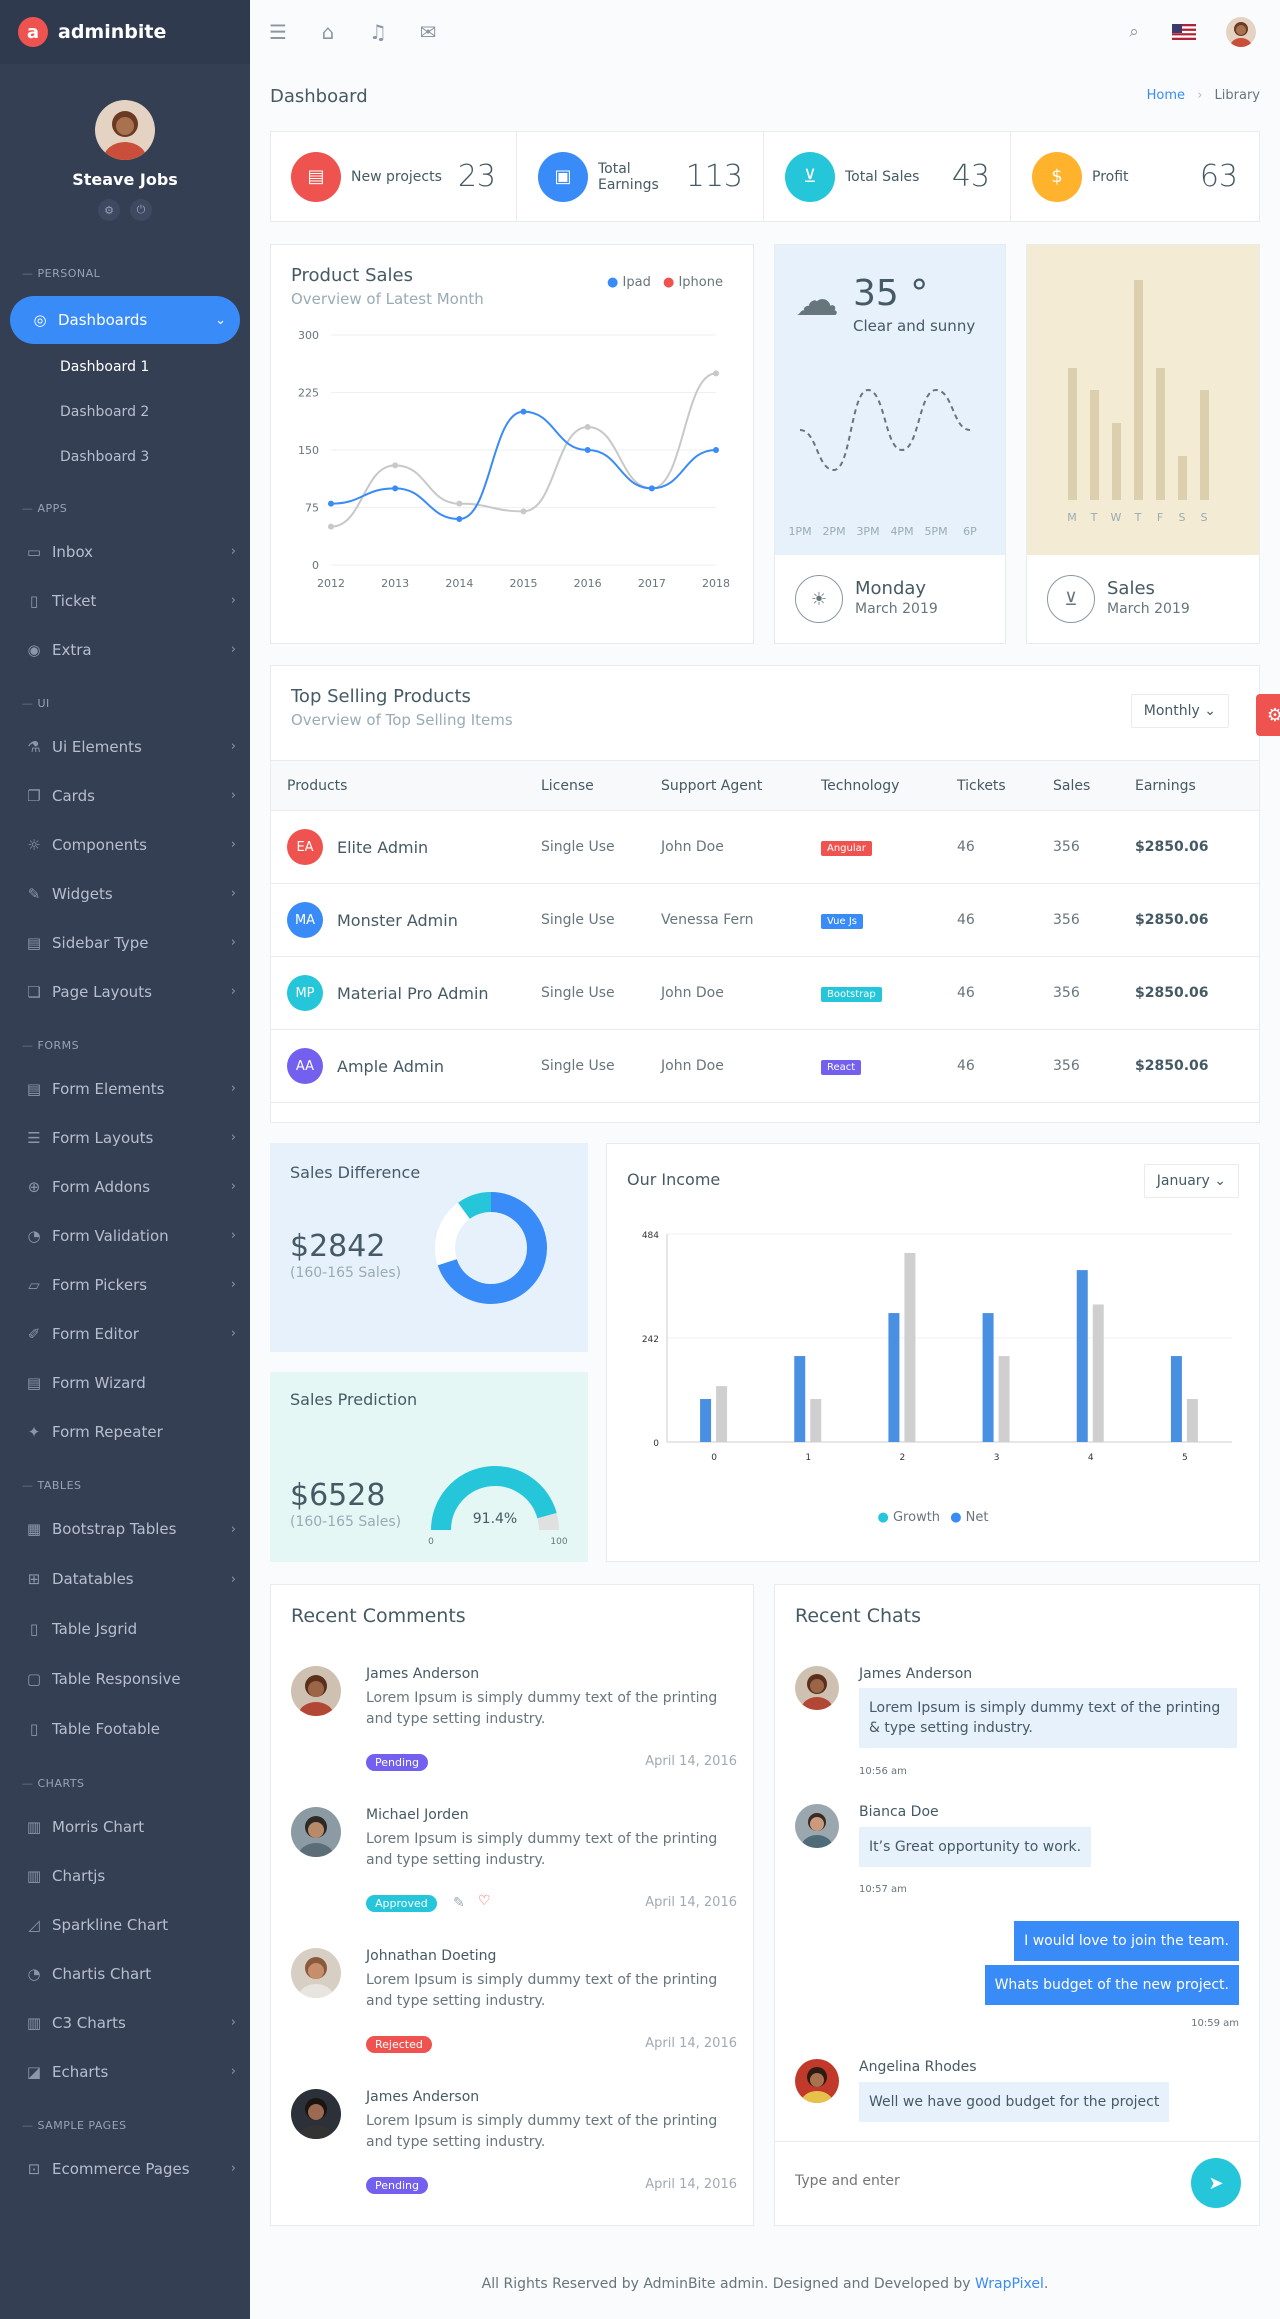 Image resolution: width=1280 pixels, height=2319 pixels. I want to click on sidebar-item-inbox: ▭ Inbox ›, so click(125, 551).